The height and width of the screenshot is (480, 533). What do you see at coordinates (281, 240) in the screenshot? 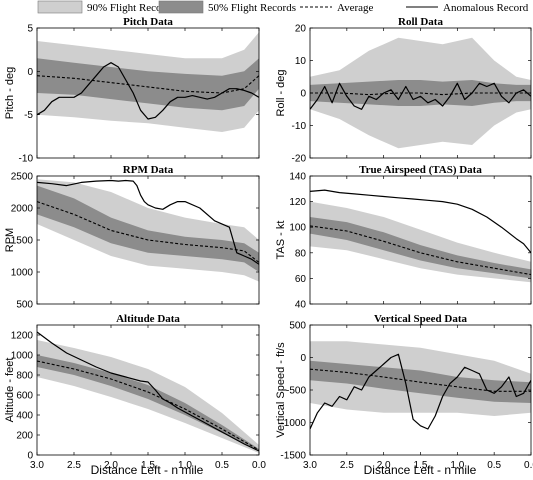
I see `y-axis-label-true-airspeed-tas-data: TAS - kt` at bounding box center [281, 240].